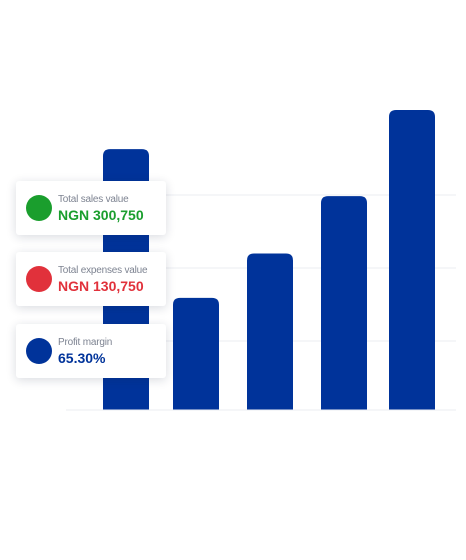  What do you see at coordinates (39, 279) in the screenshot?
I see `expenses-dot-icon` at bounding box center [39, 279].